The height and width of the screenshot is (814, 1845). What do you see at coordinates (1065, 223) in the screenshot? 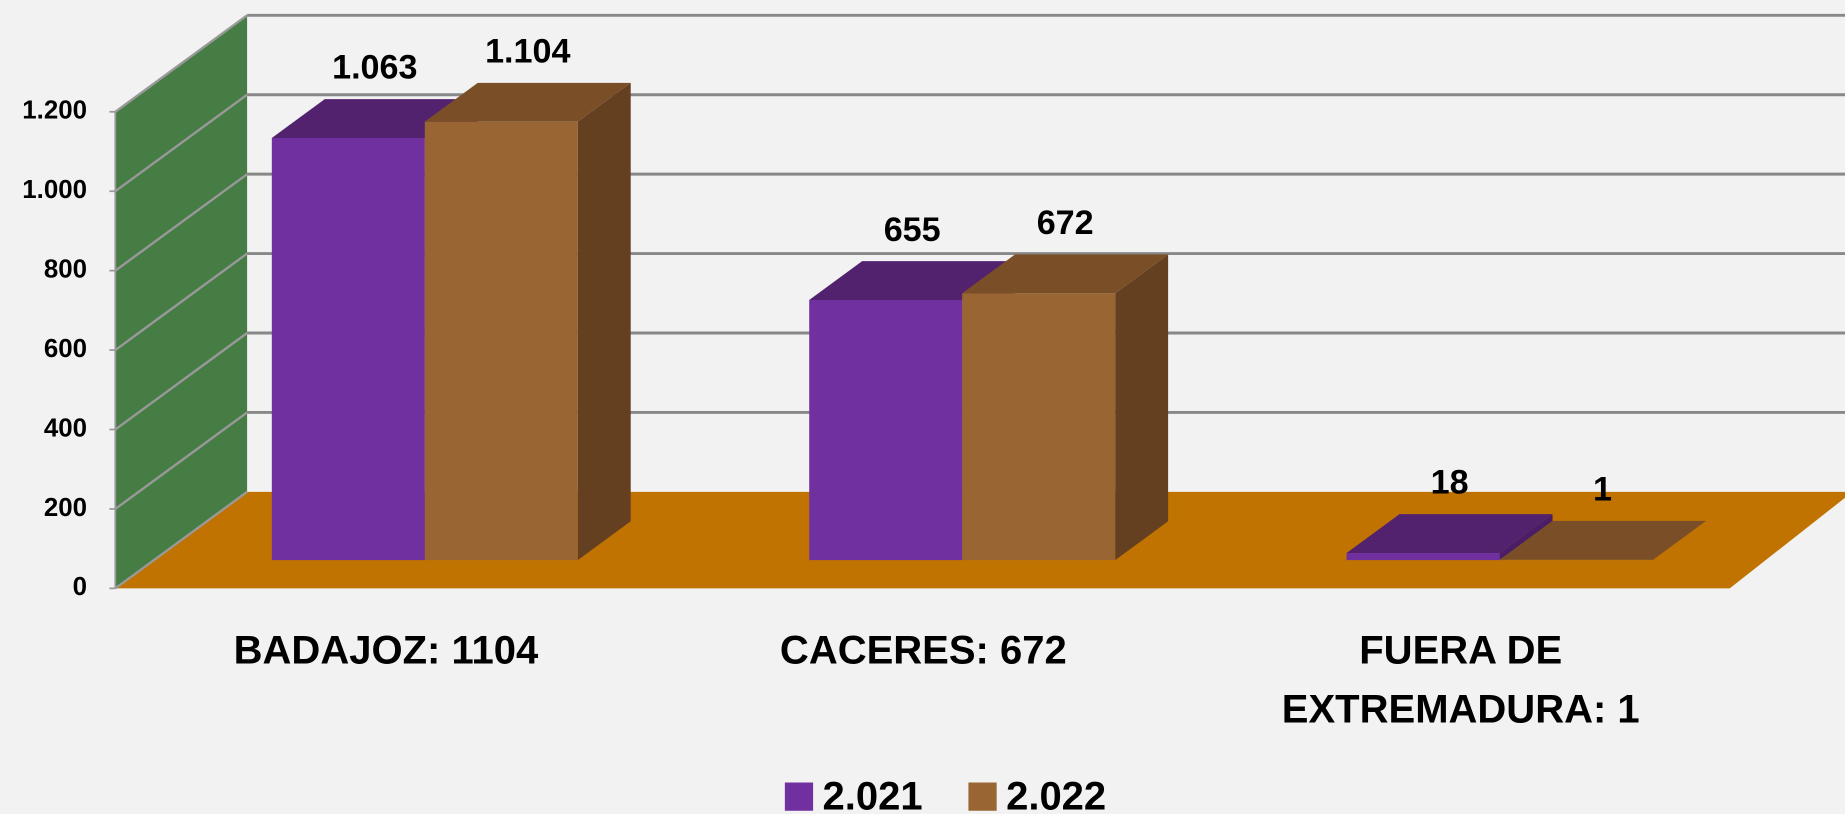
I see `value-label: 672` at bounding box center [1065, 223].